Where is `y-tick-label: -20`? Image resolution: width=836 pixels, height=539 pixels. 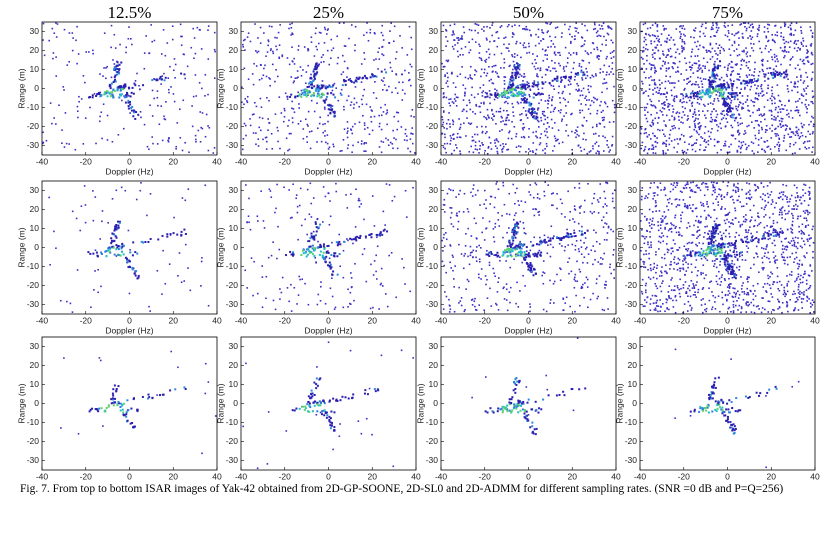
y-tick-label: -20 is located at coordinates (432, 126).